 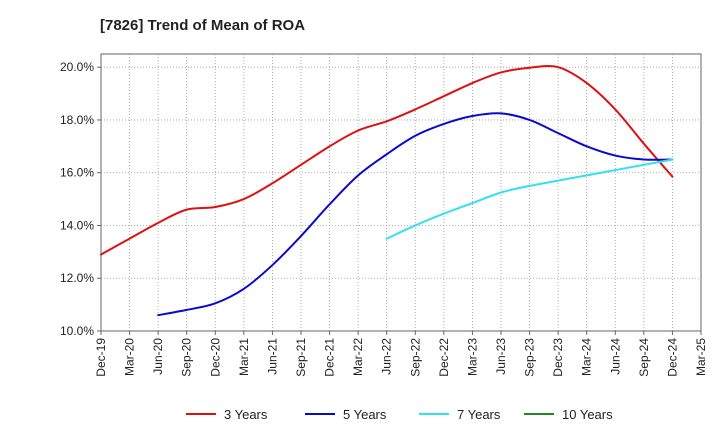 I want to click on y-tick-label: 10.0%, so click(x=77, y=331).